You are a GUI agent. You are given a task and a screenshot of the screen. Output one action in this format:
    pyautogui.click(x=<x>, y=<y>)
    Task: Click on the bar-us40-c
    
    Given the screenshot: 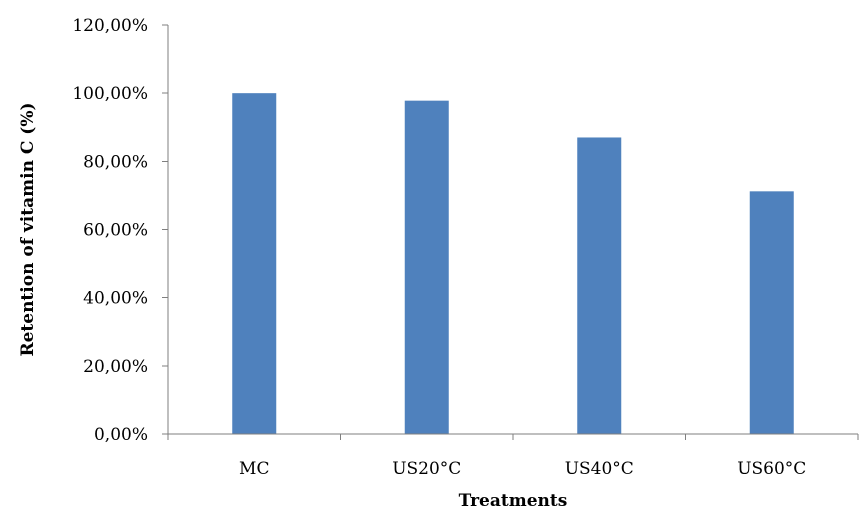 What is the action you would take?
    pyautogui.click(x=599, y=285)
    